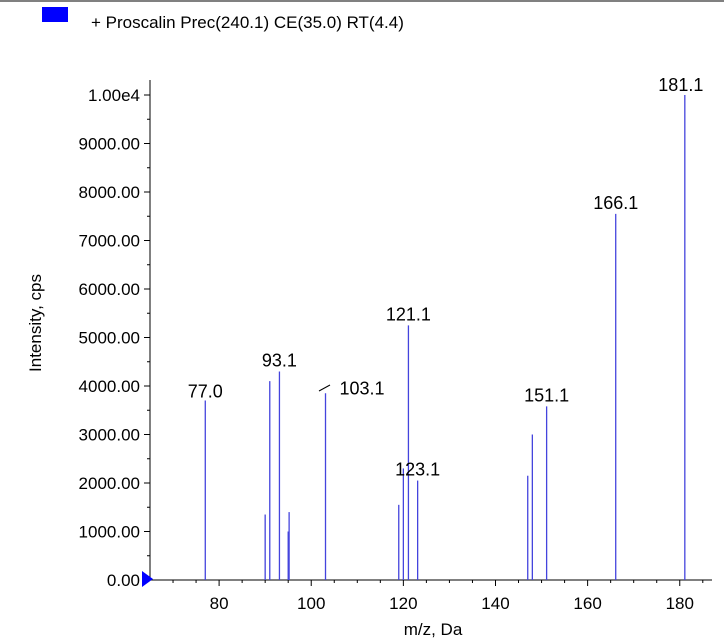  Describe the element at coordinates (362, 388) in the screenshot. I see `peak-label: 103.1` at that location.